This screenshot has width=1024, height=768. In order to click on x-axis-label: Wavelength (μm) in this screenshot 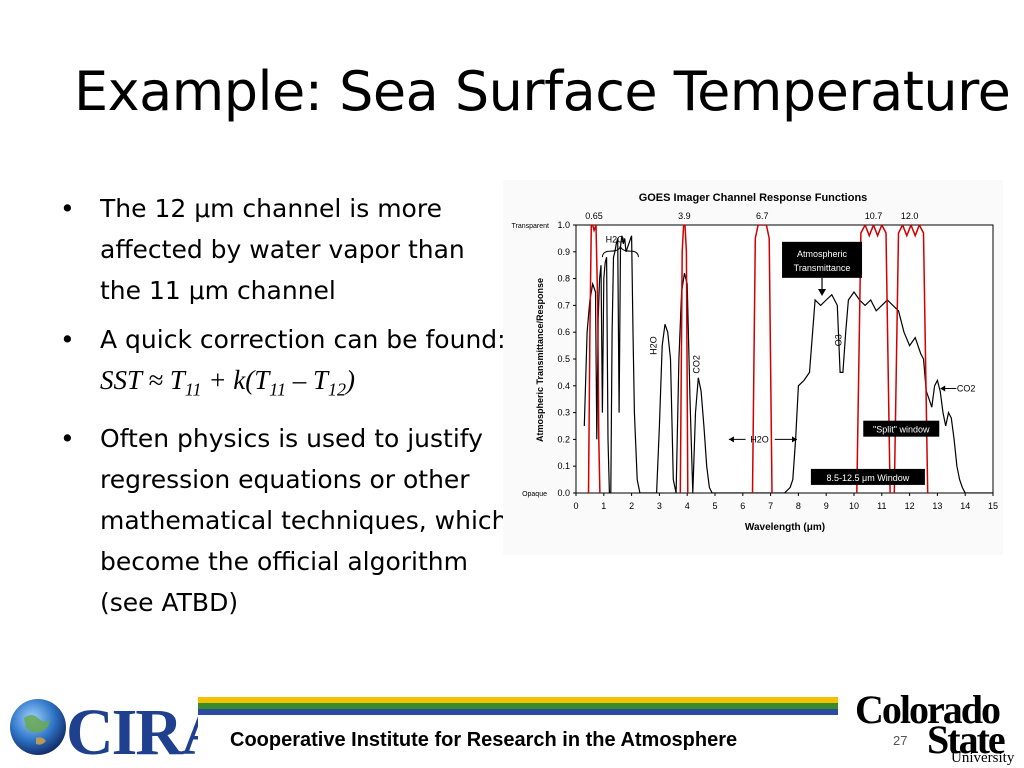, I will do `click(785, 527)`.